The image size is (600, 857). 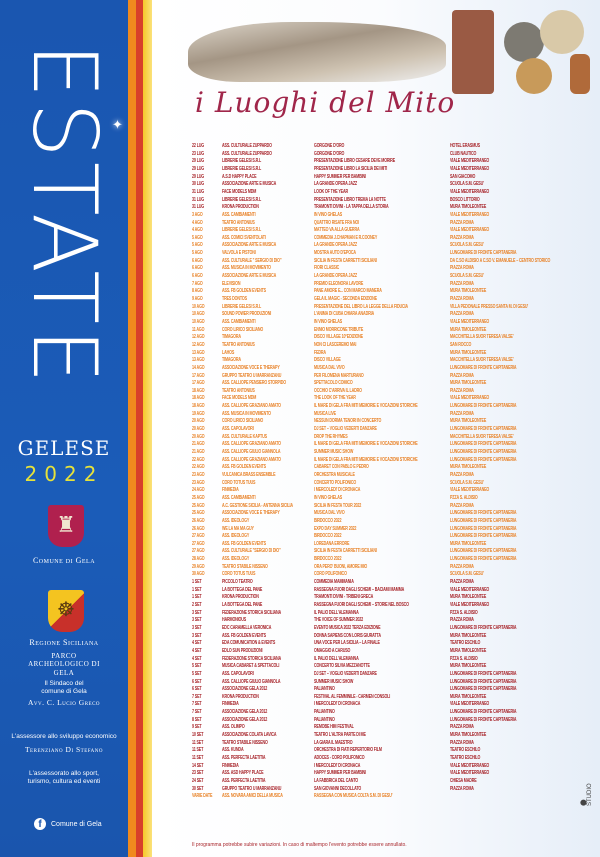 I want to click on event-location: PZZA S. ALDISIO, so click(x=464, y=658).